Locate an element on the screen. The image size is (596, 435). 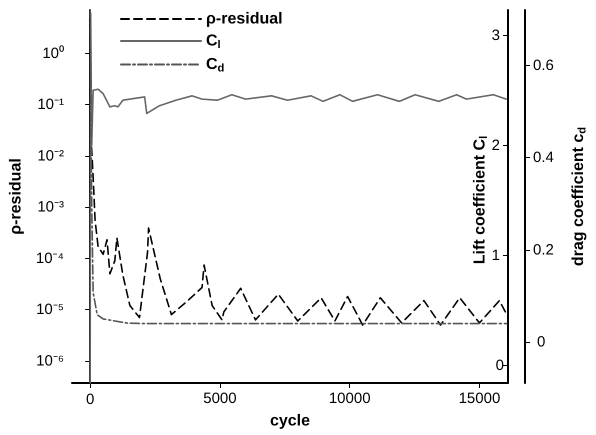
y-tick-label: 10⁻⁴ is located at coordinates (50, 258).